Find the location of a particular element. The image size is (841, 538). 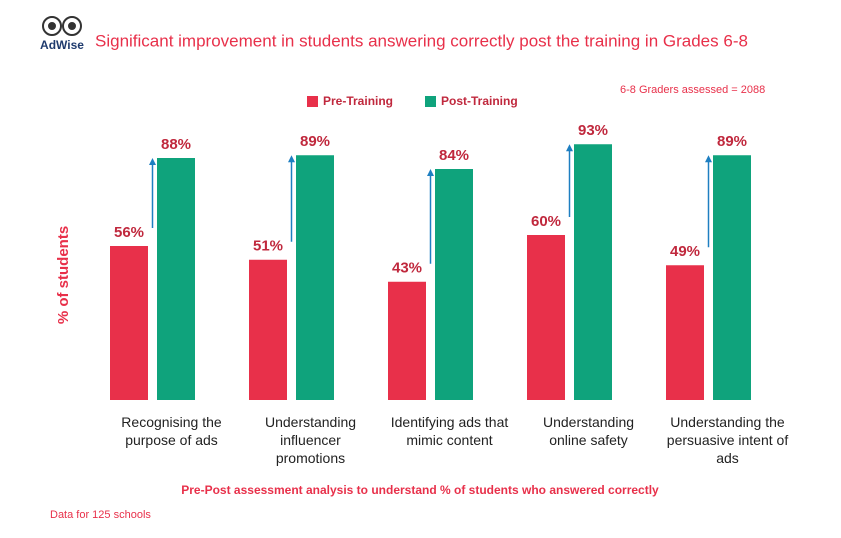

value-label: 84% is located at coordinates (454, 155).